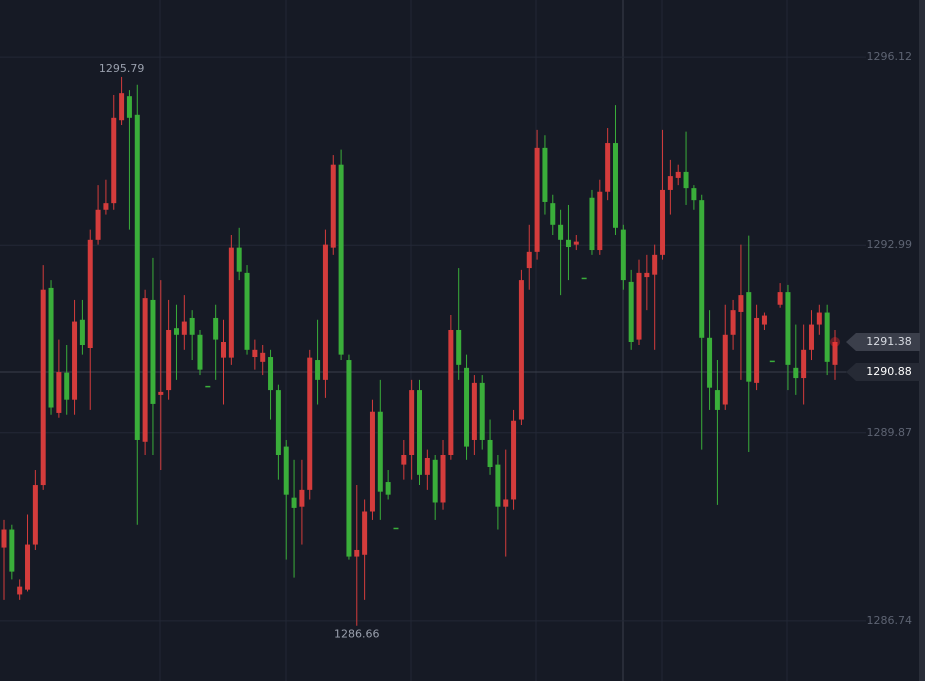 Image resolution: width=925 pixels, height=681 pixels. Describe the element at coordinates (890, 56) in the screenshot. I see `y-tick-label: 1296.12` at that location.